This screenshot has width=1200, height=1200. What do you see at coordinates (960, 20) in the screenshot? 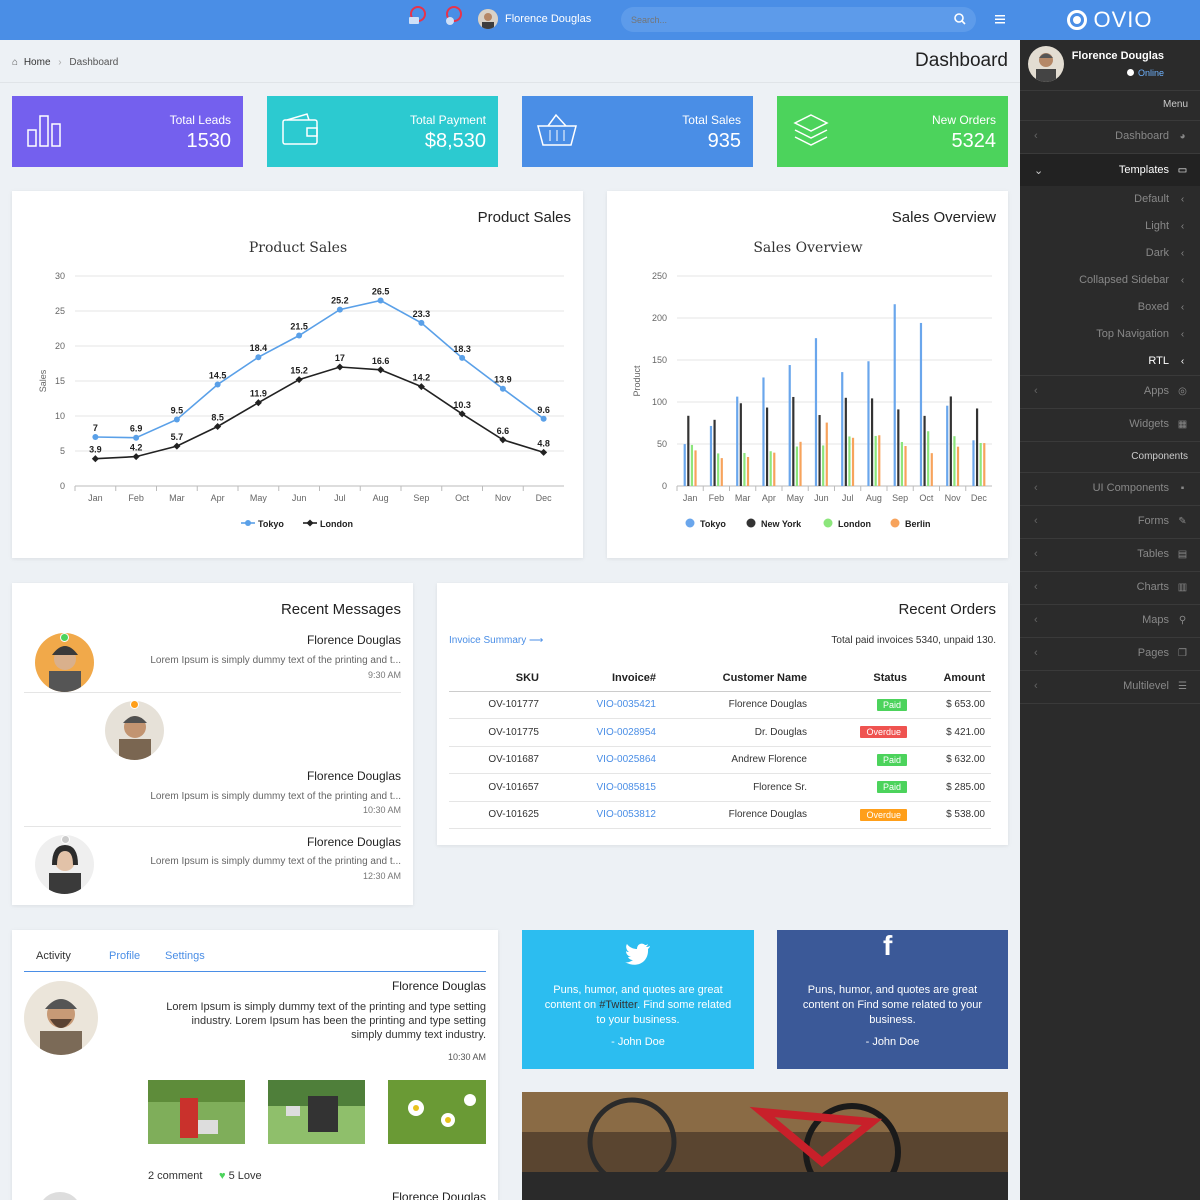
I see `search-icon` at bounding box center [960, 20].